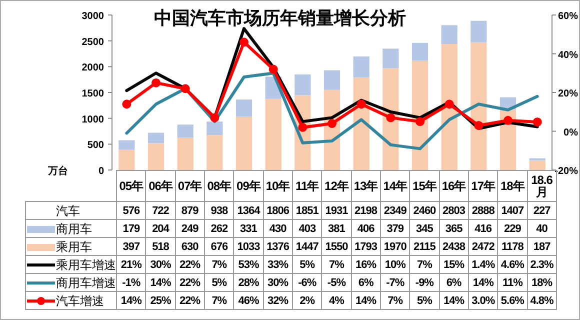 This screenshot has height=320, width=580. I want to click on total-label: 938, so click(219, 211).